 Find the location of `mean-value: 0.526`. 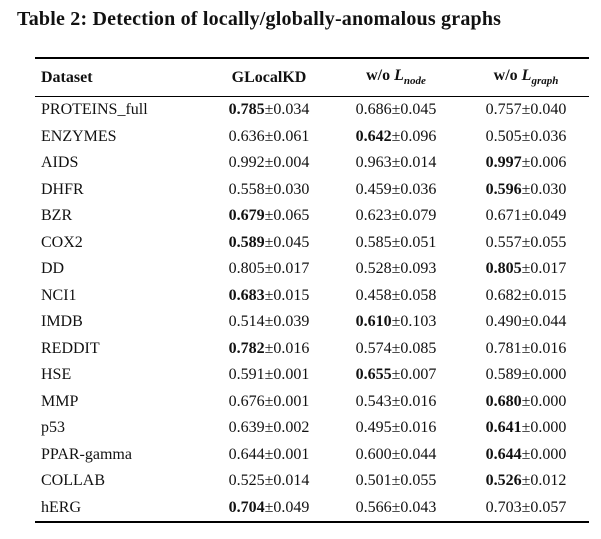

mean-value: 0.526 is located at coordinates (503, 481).